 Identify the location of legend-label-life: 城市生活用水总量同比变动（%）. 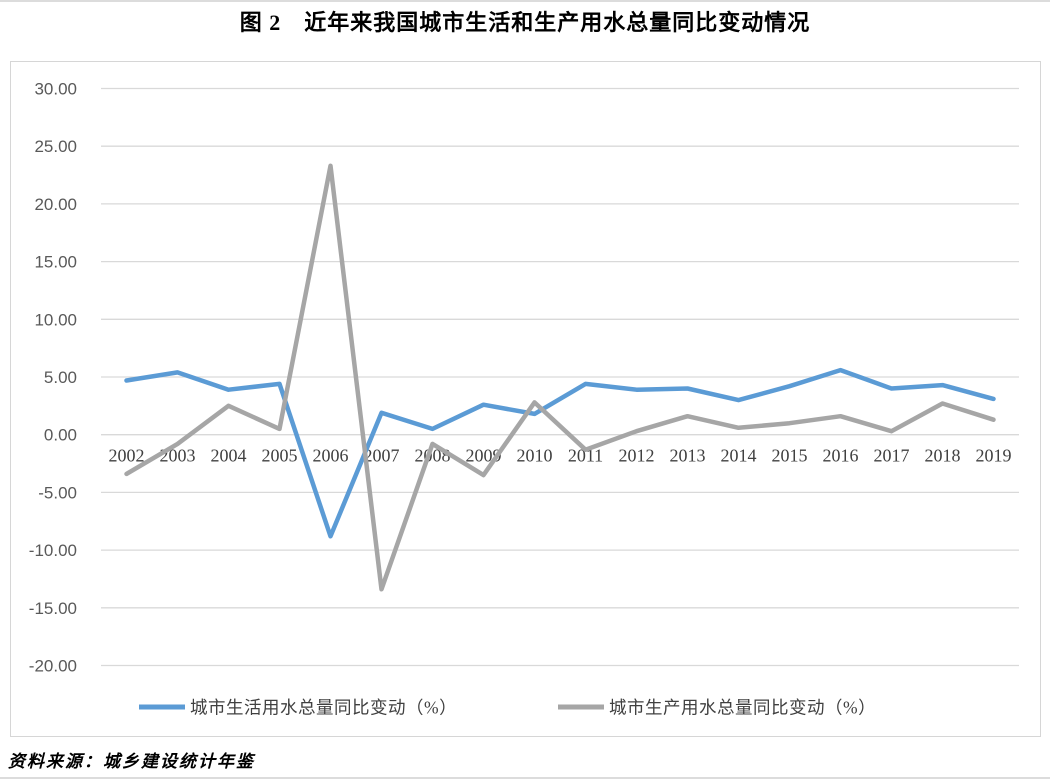
(323, 708).